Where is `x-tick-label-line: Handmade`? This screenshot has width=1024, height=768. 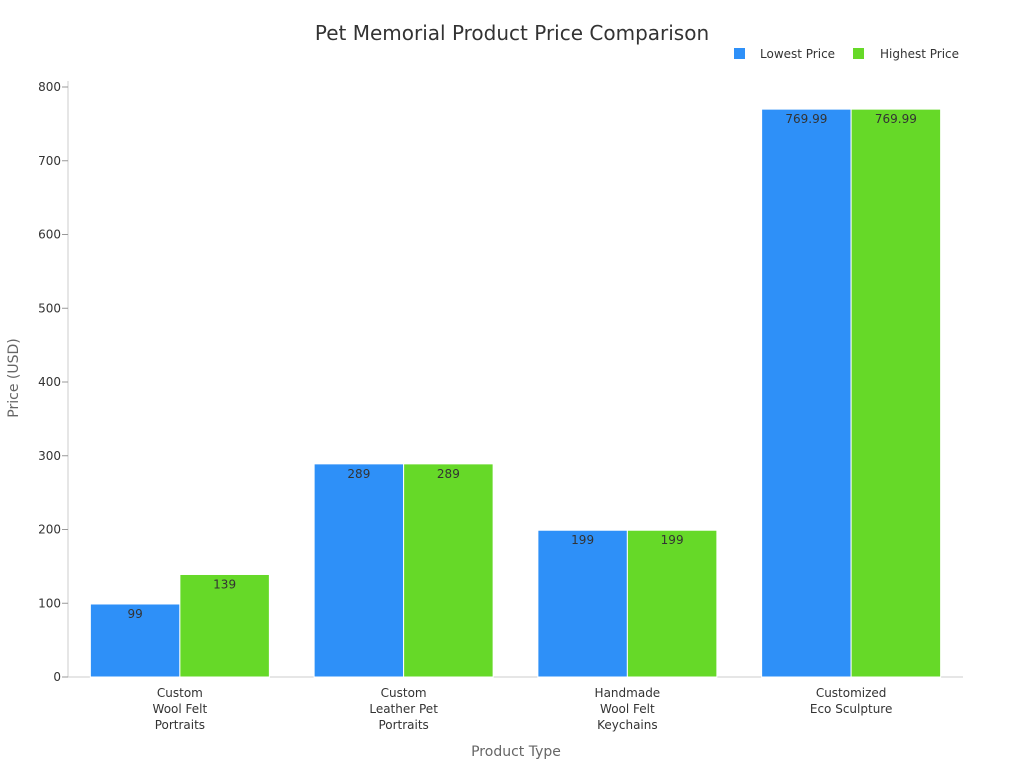 x-tick-label-line: Handmade is located at coordinates (628, 693).